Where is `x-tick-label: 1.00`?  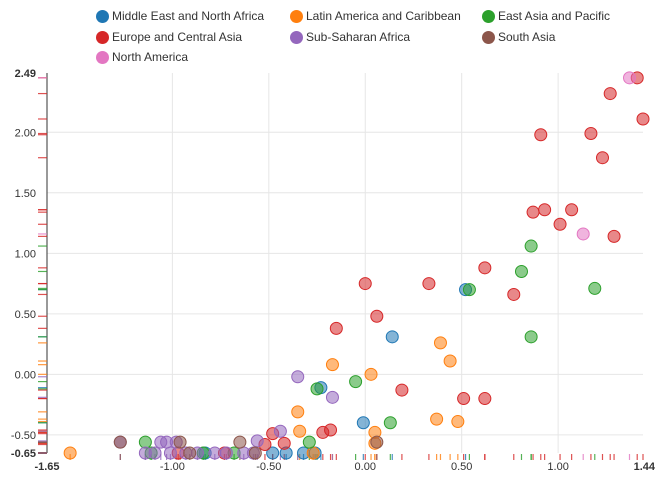
x-tick-label: 1.00 is located at coordinates (557, 467).